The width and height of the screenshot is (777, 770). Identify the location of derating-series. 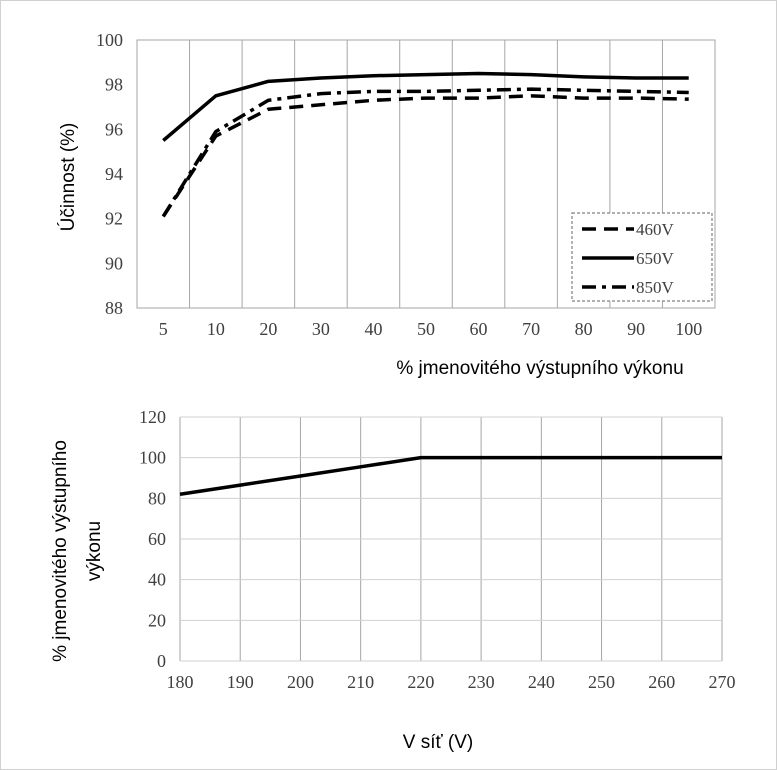
(450, 475).